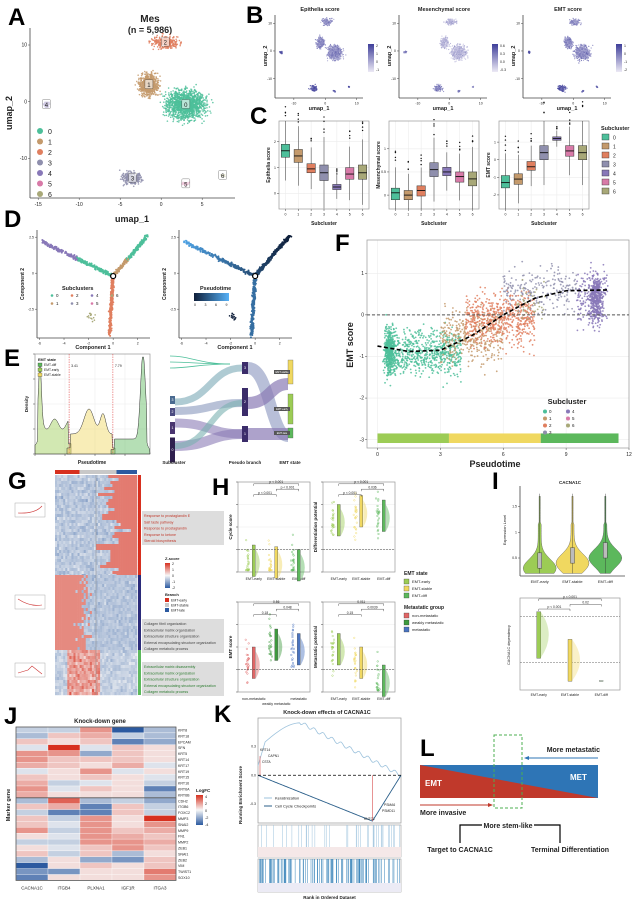  What do you see at coordinates (50, 195) in the screenshot?
I see `legend-entry: 6` at bounding box center [50, 195].